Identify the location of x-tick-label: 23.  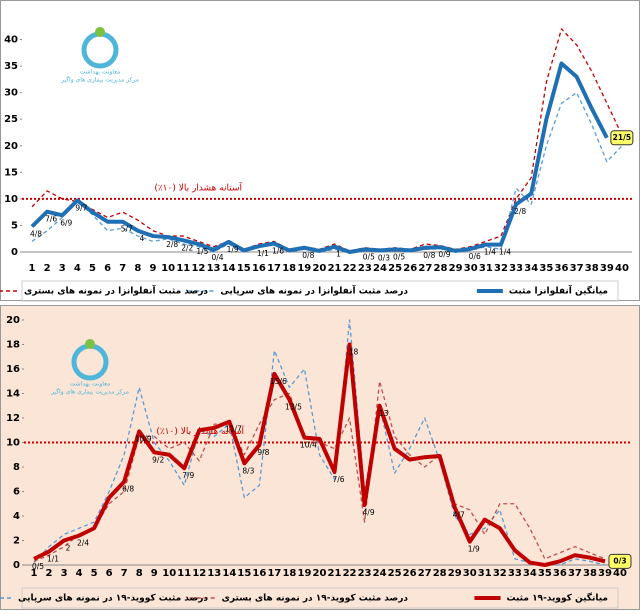
(365, 573).